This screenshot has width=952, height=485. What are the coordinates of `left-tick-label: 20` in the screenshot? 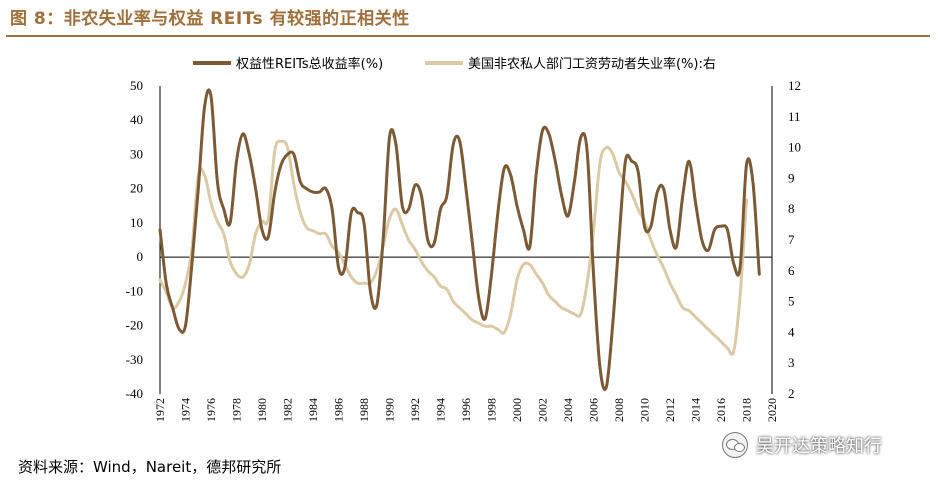 It's located at (136, 188).